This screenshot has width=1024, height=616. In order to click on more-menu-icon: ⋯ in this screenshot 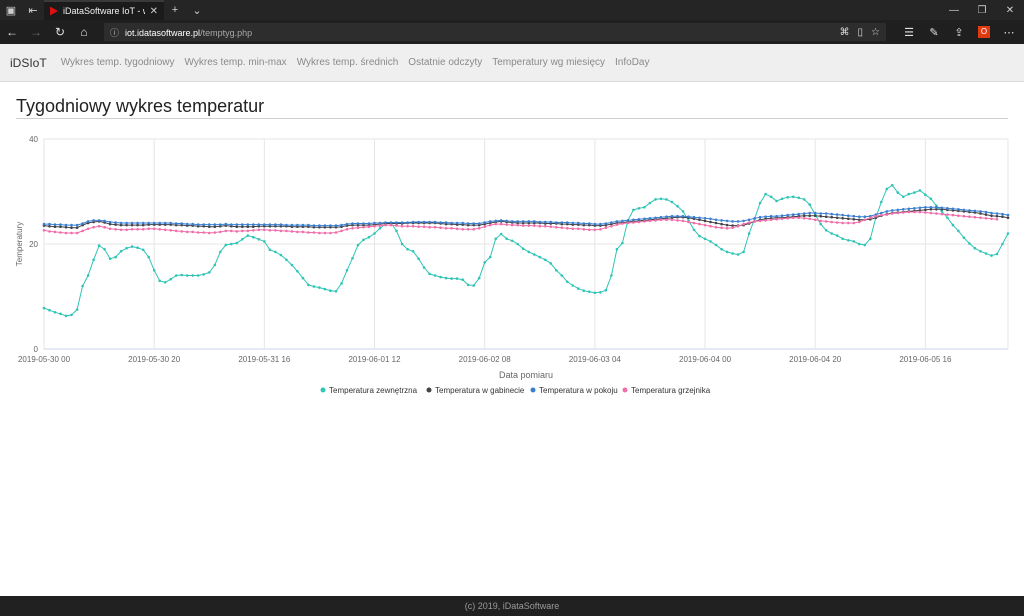, I will do `click(1009, 32)`.